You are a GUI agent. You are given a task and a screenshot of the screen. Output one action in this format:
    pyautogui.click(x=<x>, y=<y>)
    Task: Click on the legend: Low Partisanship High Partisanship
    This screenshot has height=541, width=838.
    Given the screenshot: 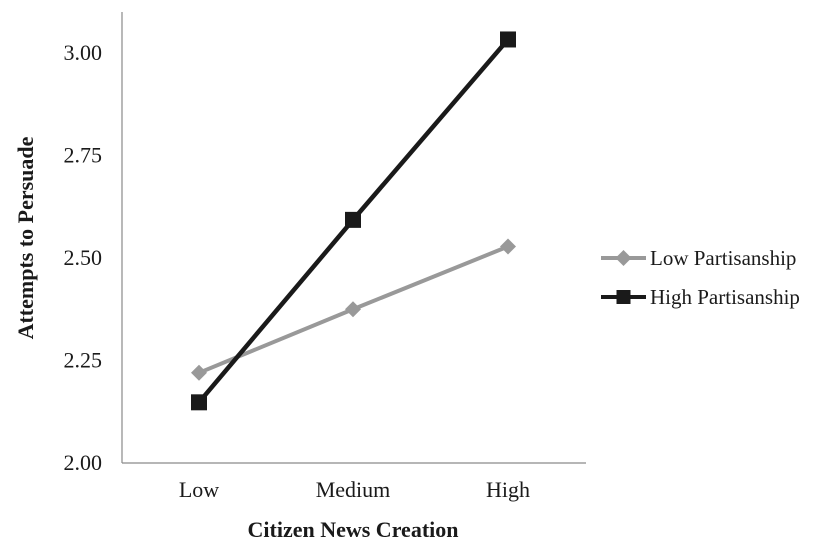 What is the action you would take?
    pyautogui.click(x=700, y=277)
    